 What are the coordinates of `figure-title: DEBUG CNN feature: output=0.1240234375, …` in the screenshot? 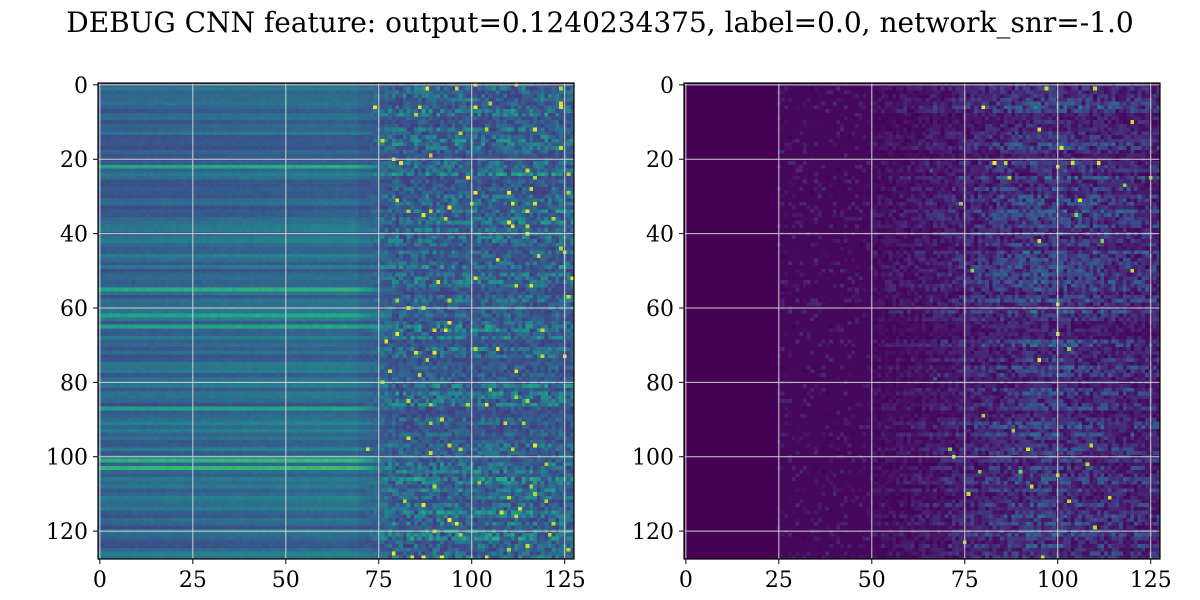 It's located at (600, 22).